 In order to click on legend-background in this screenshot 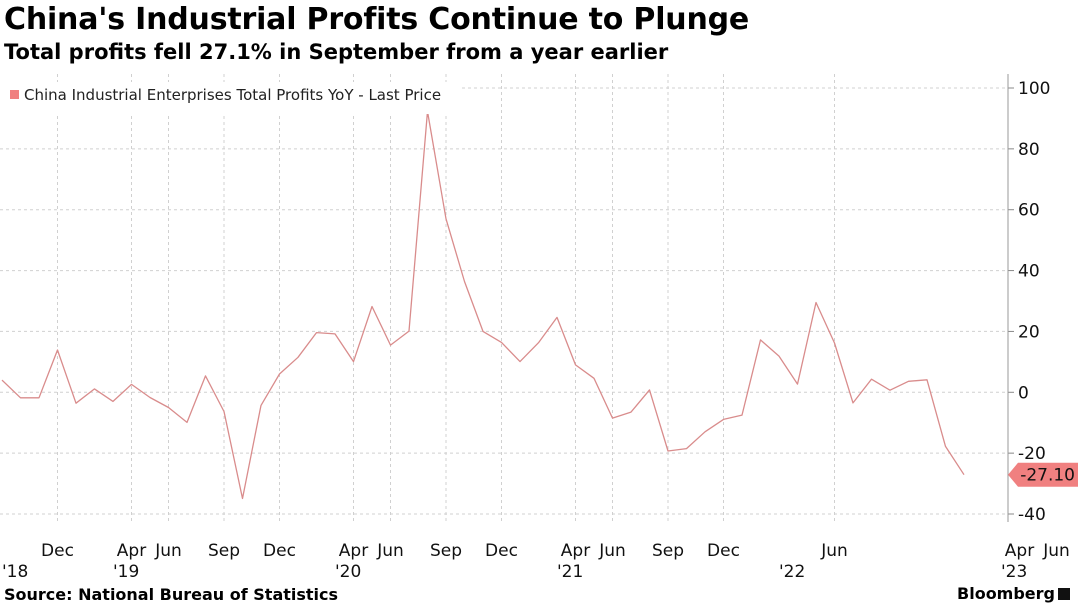, I will do `click(231, 98)`.